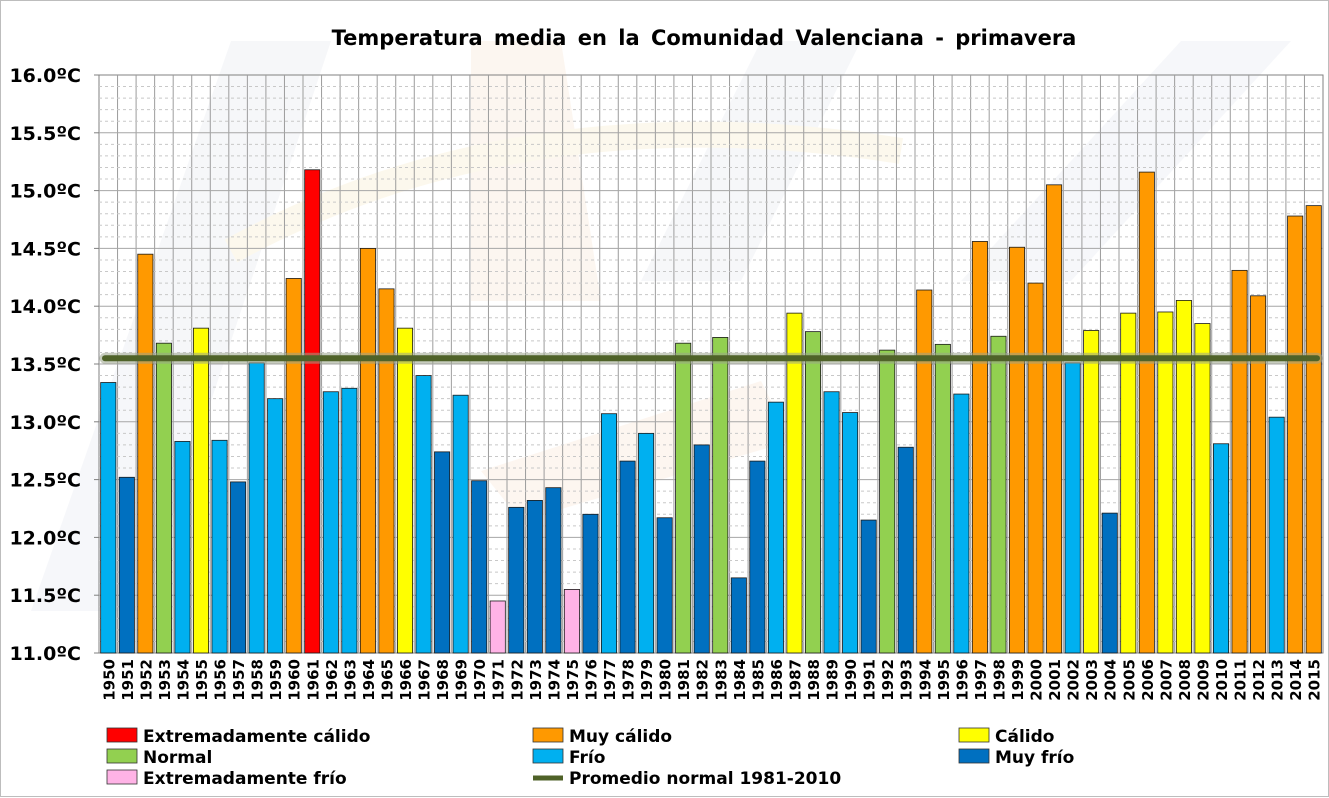 This screenshot has height=798, width=1329. Describe the element at coordinates (684, 680) in the screenshot. I see `x-tick-label: 1981` at that location.